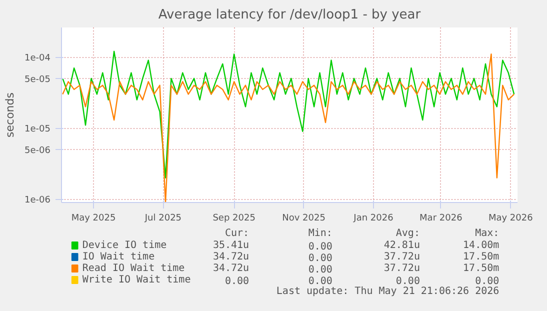 Image resolution: width=547 pixels, height=311 pixels. What do you see at coordinates (234, 219) in the screenshot?
I see `x-tick-label: Sep 2025` at bounding box center [234, 219].